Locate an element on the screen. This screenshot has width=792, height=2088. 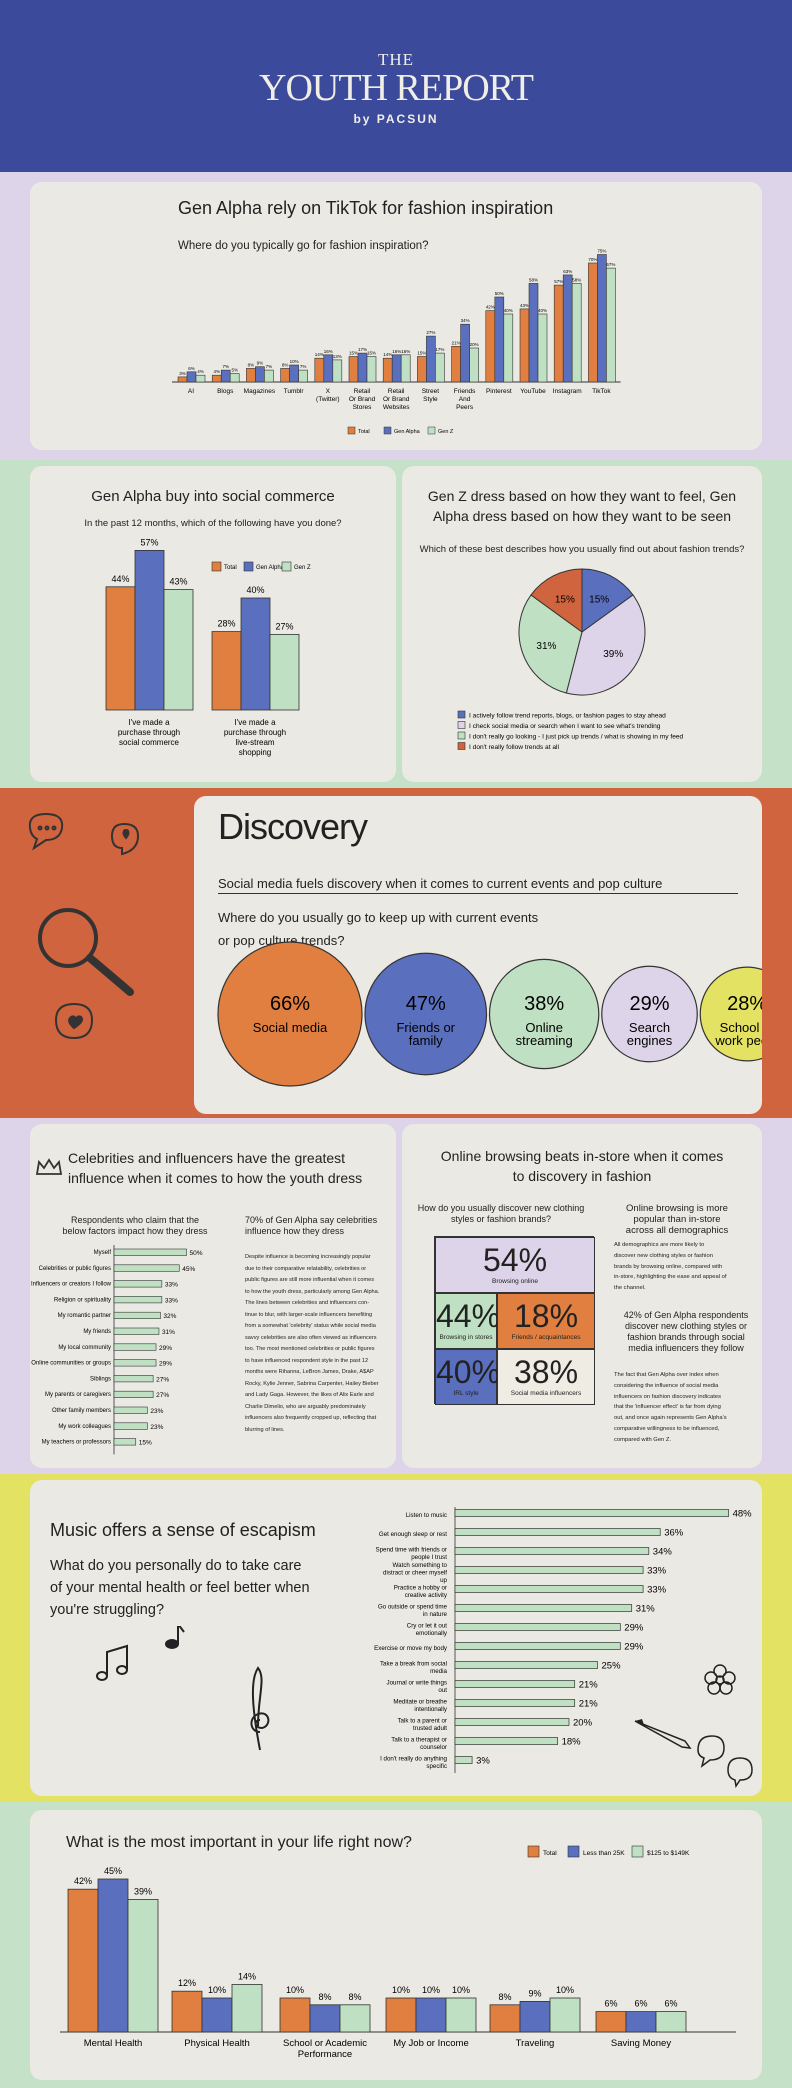
category-label: Websites is located at coordinates (396, 407).